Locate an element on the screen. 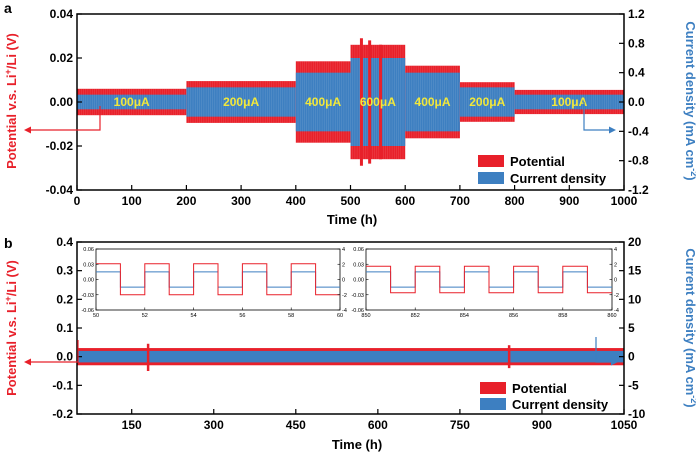 The width and height of the screenshot is (696, 455). panel-b-letter: b is located at coordinates (8, 243).